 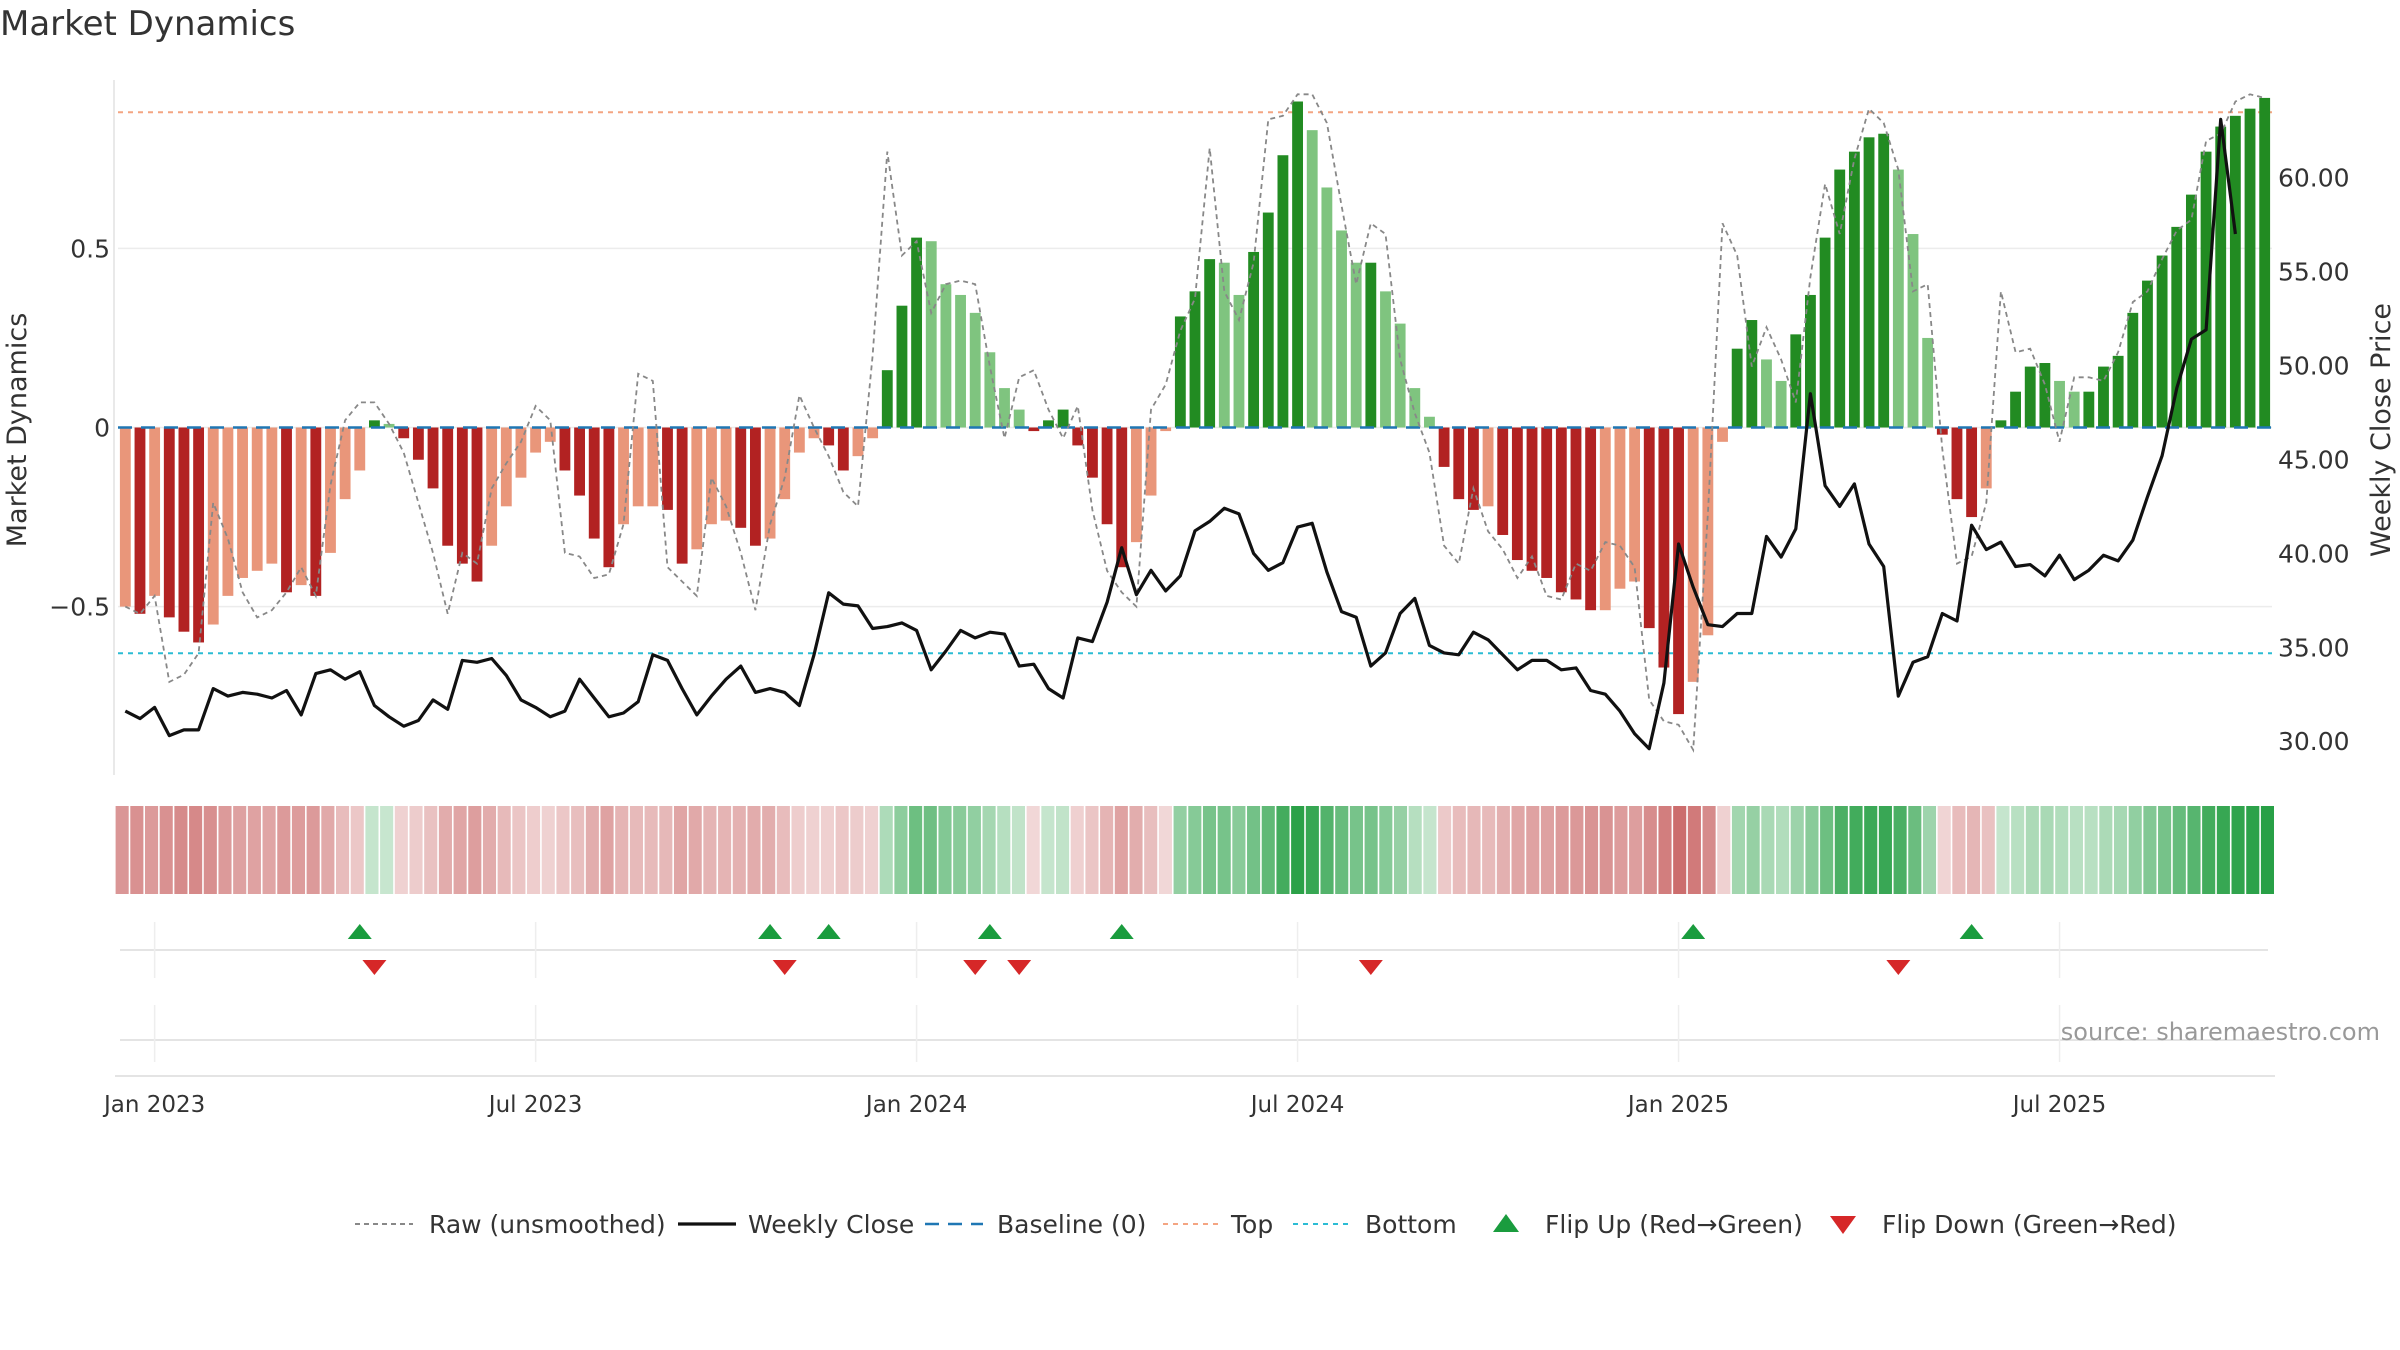 What do you see at coordinates (547, 1224) in the screenshot?
I see `legend-label: Raw (unsmoothed)` at bounding box center [547, 1224].